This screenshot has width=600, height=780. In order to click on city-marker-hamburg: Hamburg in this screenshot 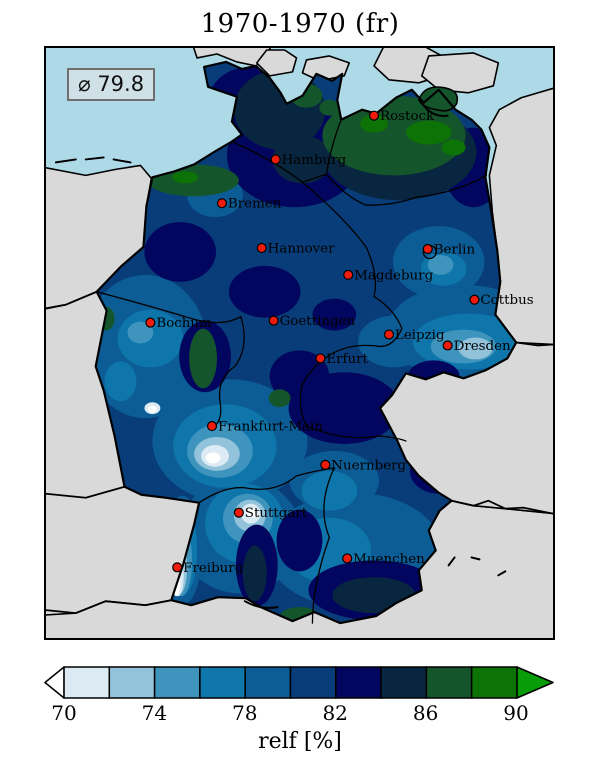, I will do `click(308, 160)`.